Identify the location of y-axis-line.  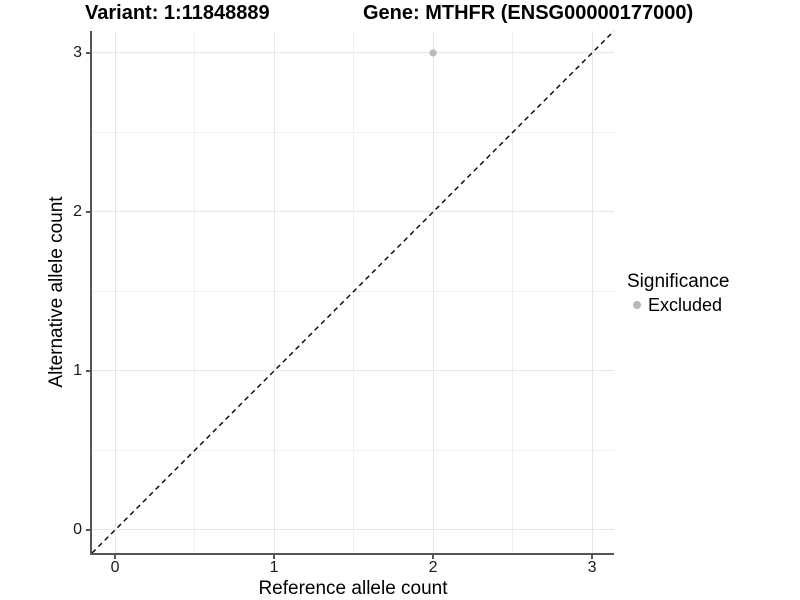
(91, 293).